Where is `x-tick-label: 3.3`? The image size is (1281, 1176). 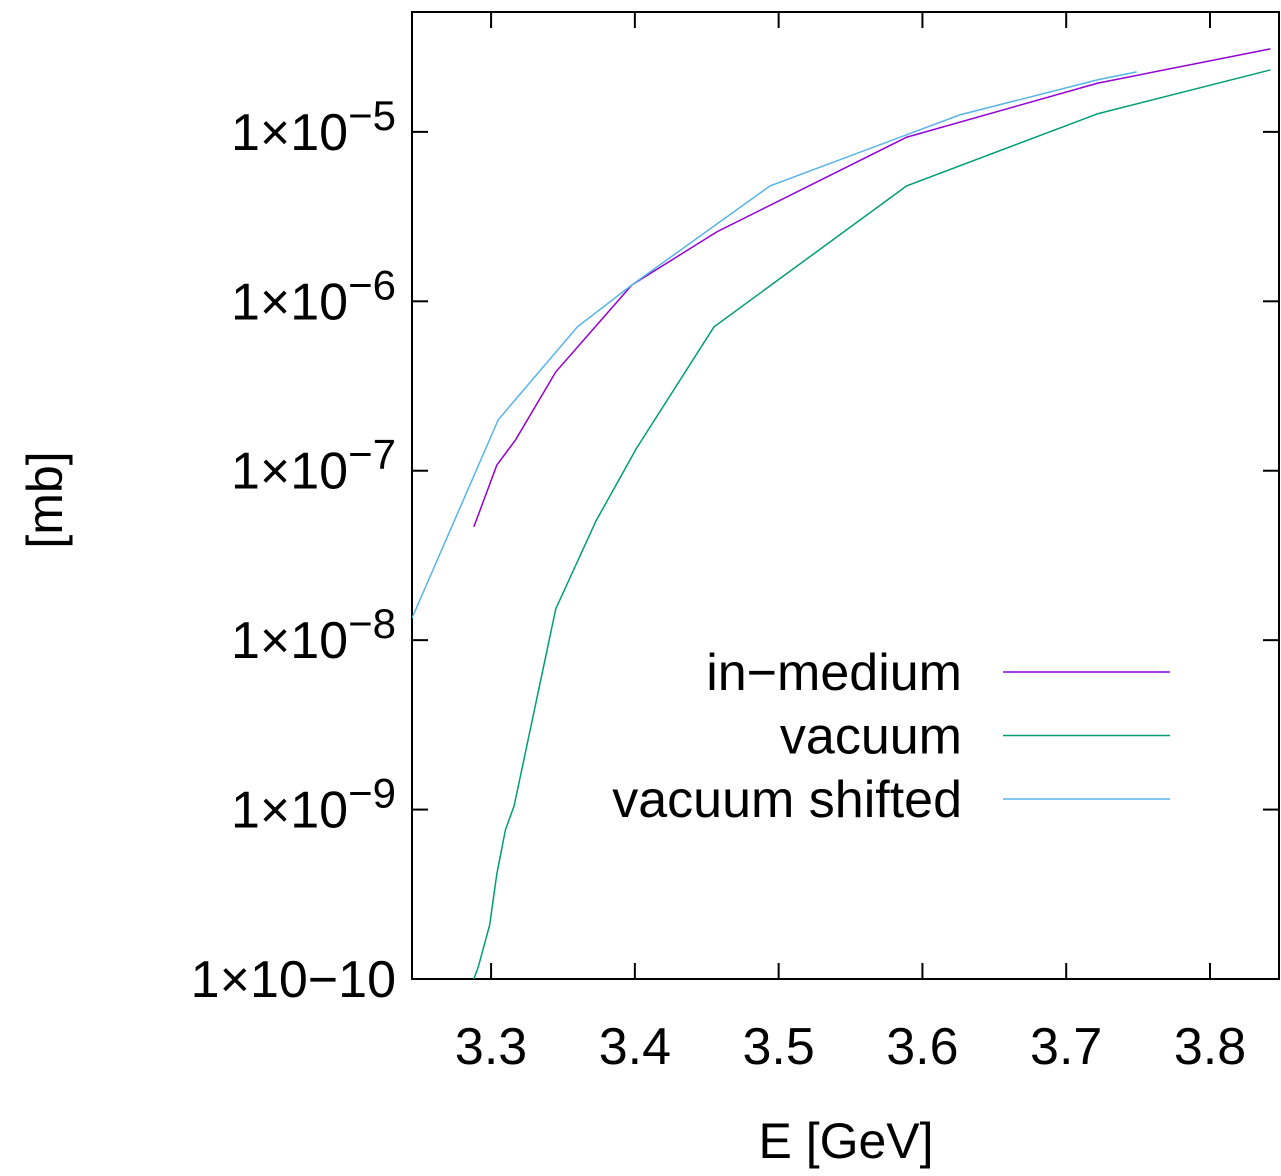
x-tick-label: 3.3 is located at coordinates (491, 1047).